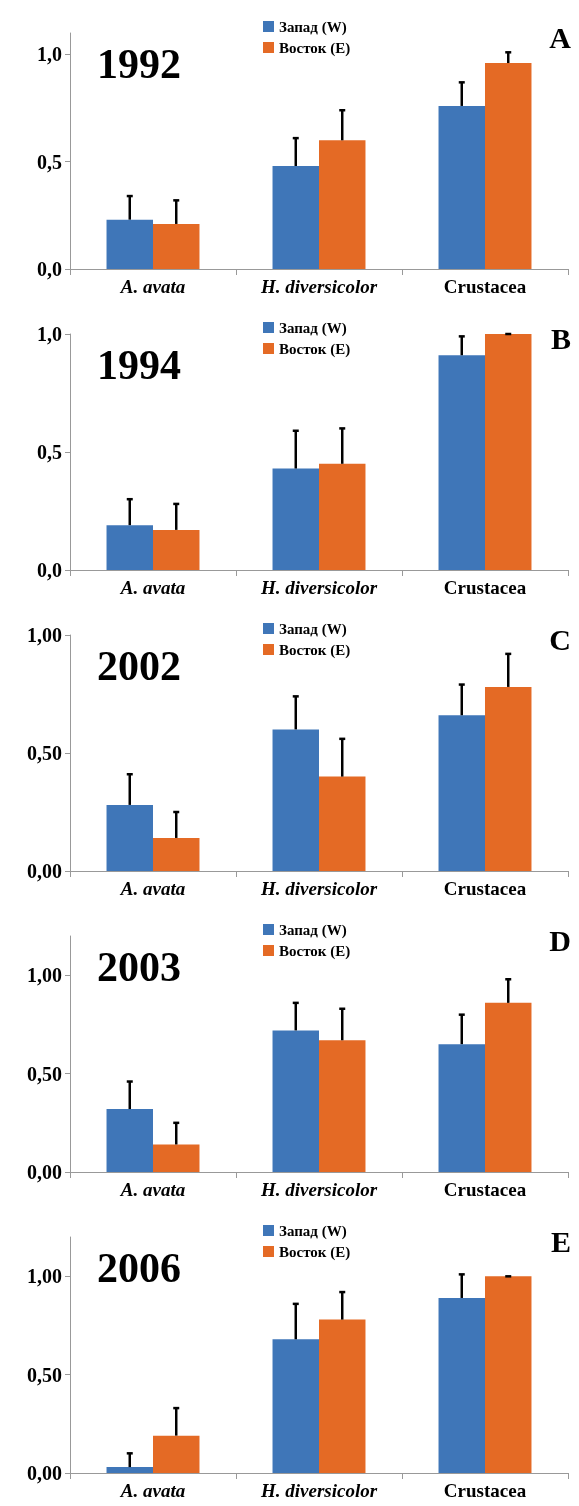 This screenshot has height=1506, width=579. What do you see at coordinates (139, 64) in the screenshot?
I see `chart-title: 1992` at bounding box center [139, 64].